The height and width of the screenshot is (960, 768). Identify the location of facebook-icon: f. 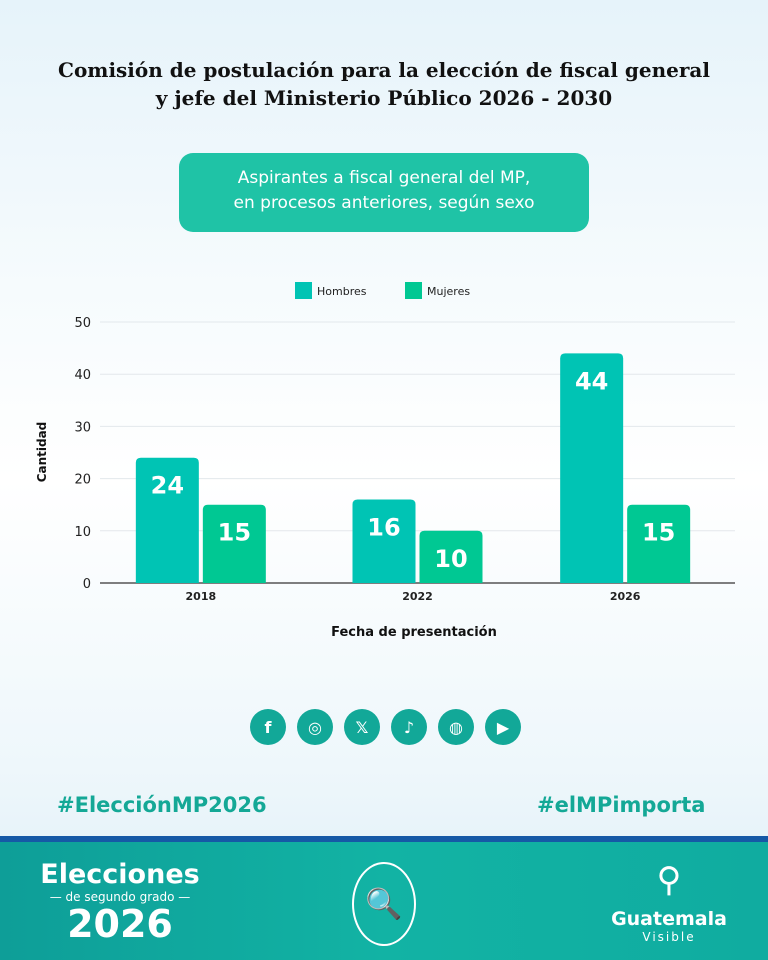
(268, 727).